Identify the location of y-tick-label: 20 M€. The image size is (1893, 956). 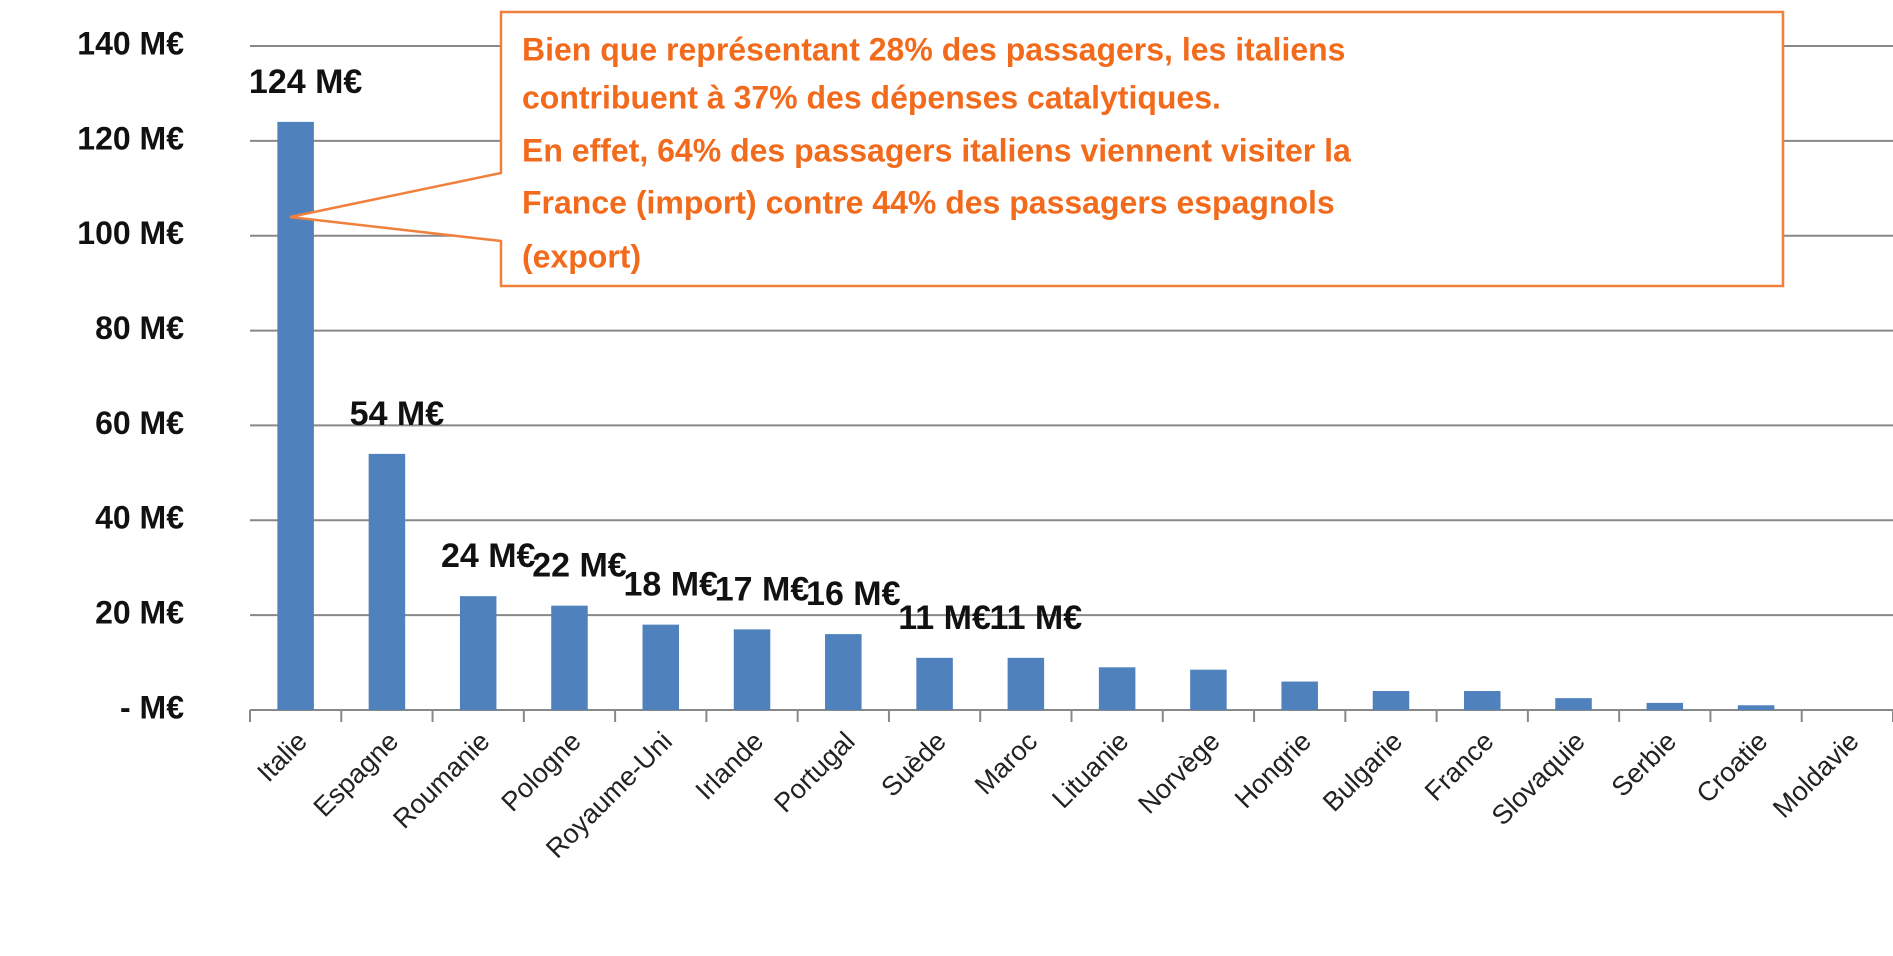
(139, 613).